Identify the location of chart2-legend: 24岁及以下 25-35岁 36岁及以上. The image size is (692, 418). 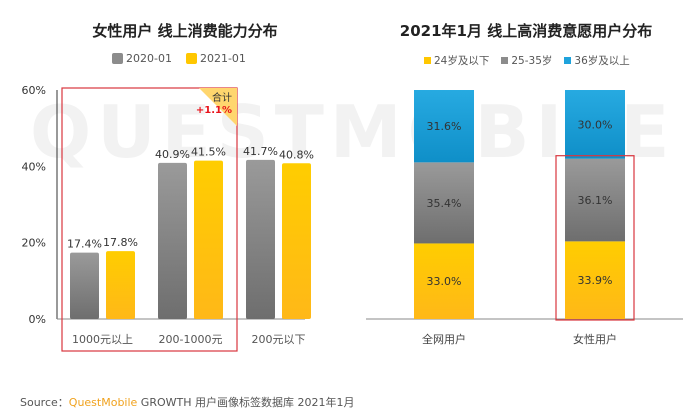
(527, 60).